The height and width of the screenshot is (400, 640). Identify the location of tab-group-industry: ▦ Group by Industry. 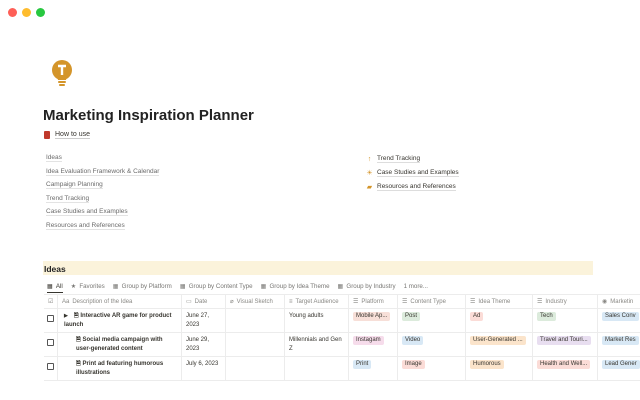
(366, 286).